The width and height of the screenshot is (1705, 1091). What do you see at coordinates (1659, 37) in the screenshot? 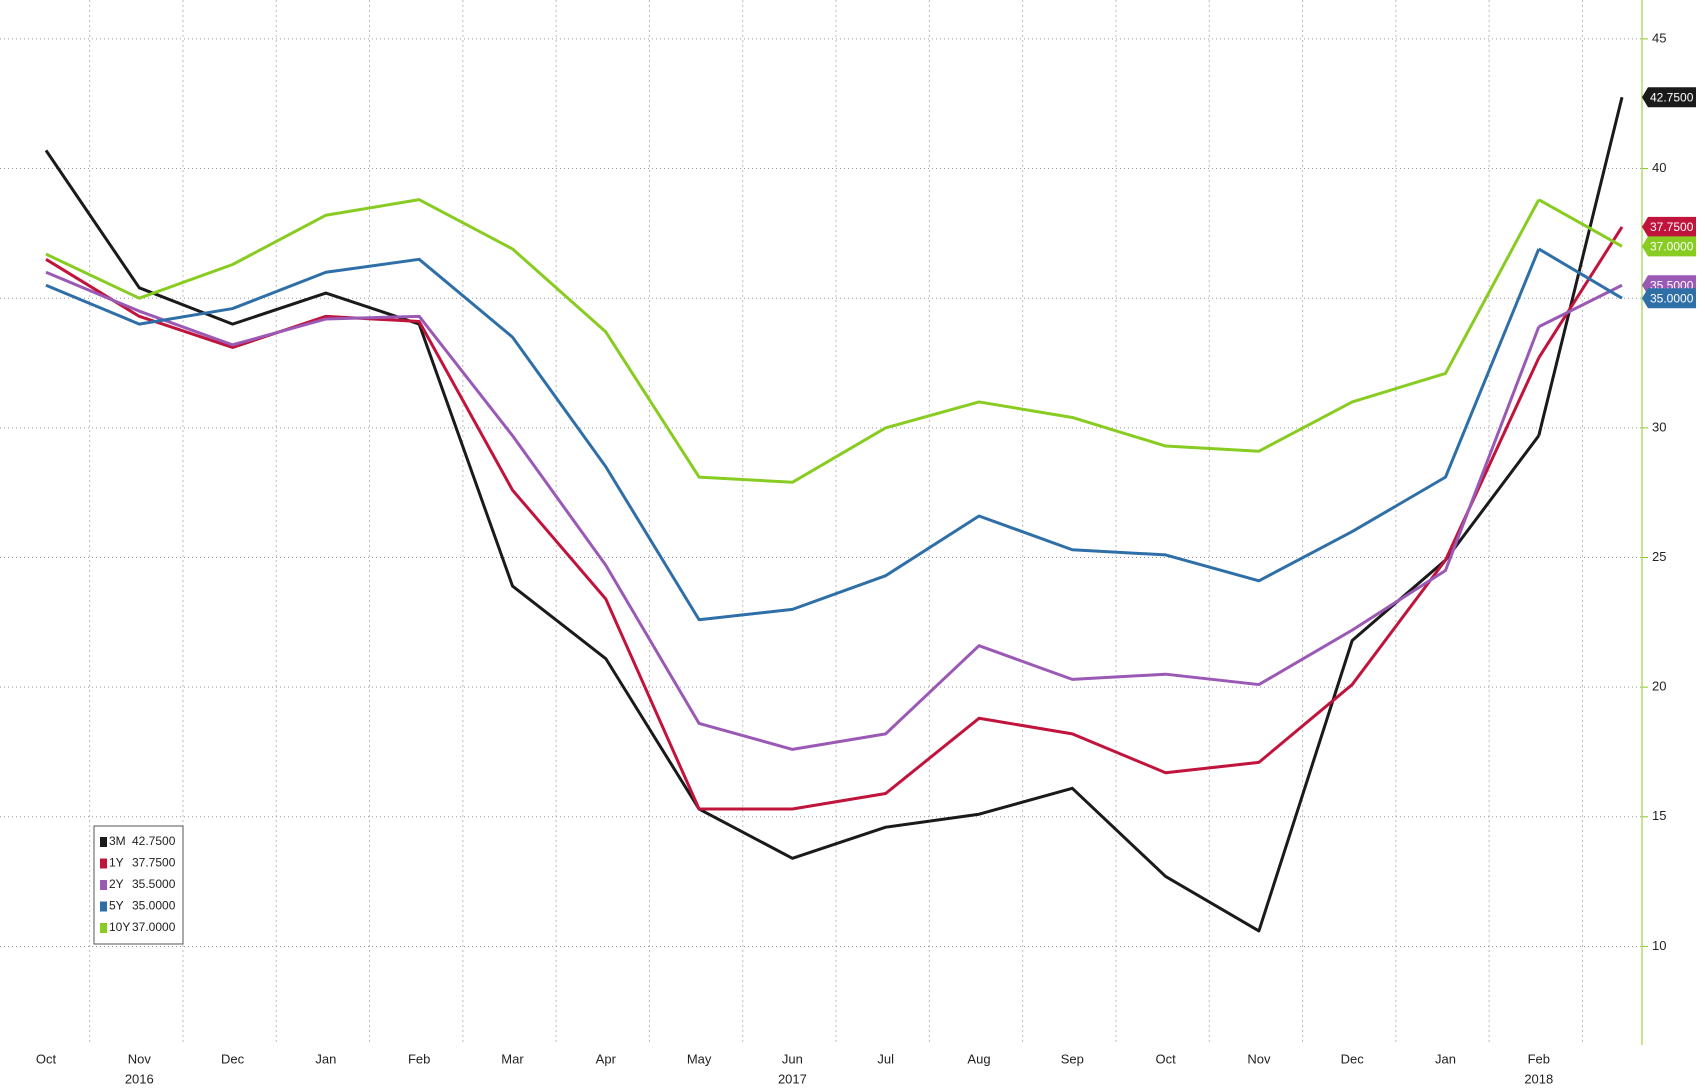
I see `y-tick-label: 45` at bounding box center [1659, 37].